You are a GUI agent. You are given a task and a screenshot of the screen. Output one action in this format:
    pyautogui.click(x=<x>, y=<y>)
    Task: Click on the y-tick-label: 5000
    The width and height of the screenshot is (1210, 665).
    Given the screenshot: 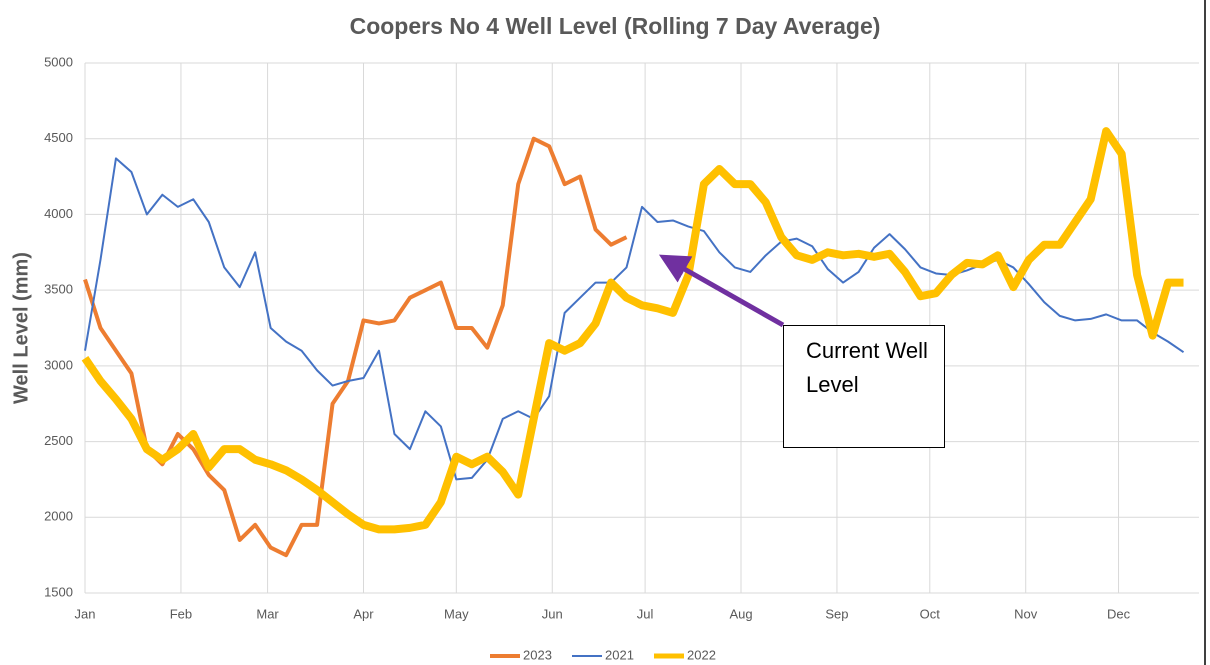 What is the action you would take?
    pyautogui.click(x=58, y=61)
    